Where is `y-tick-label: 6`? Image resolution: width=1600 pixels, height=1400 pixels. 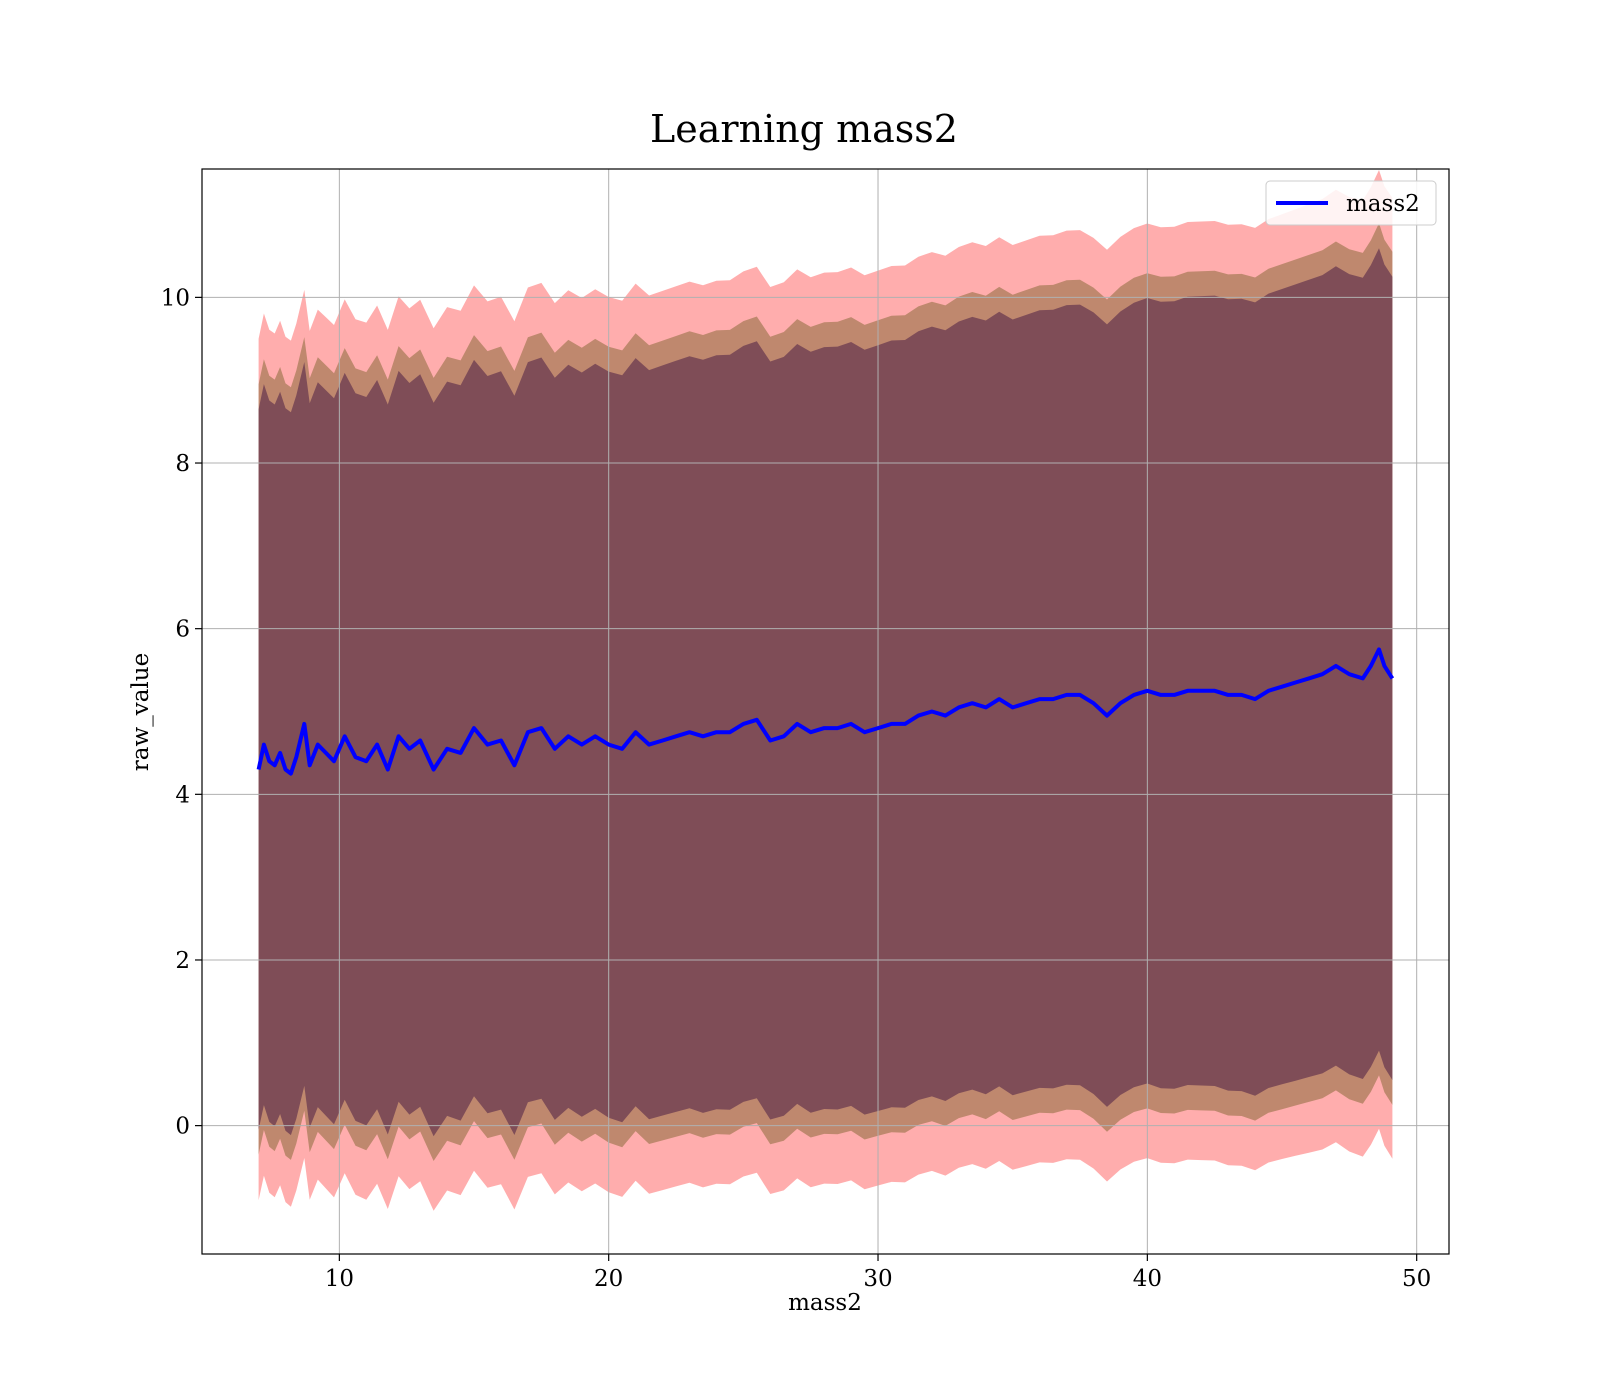
y-tick-label: 6 is located at coordinates (182, 630).